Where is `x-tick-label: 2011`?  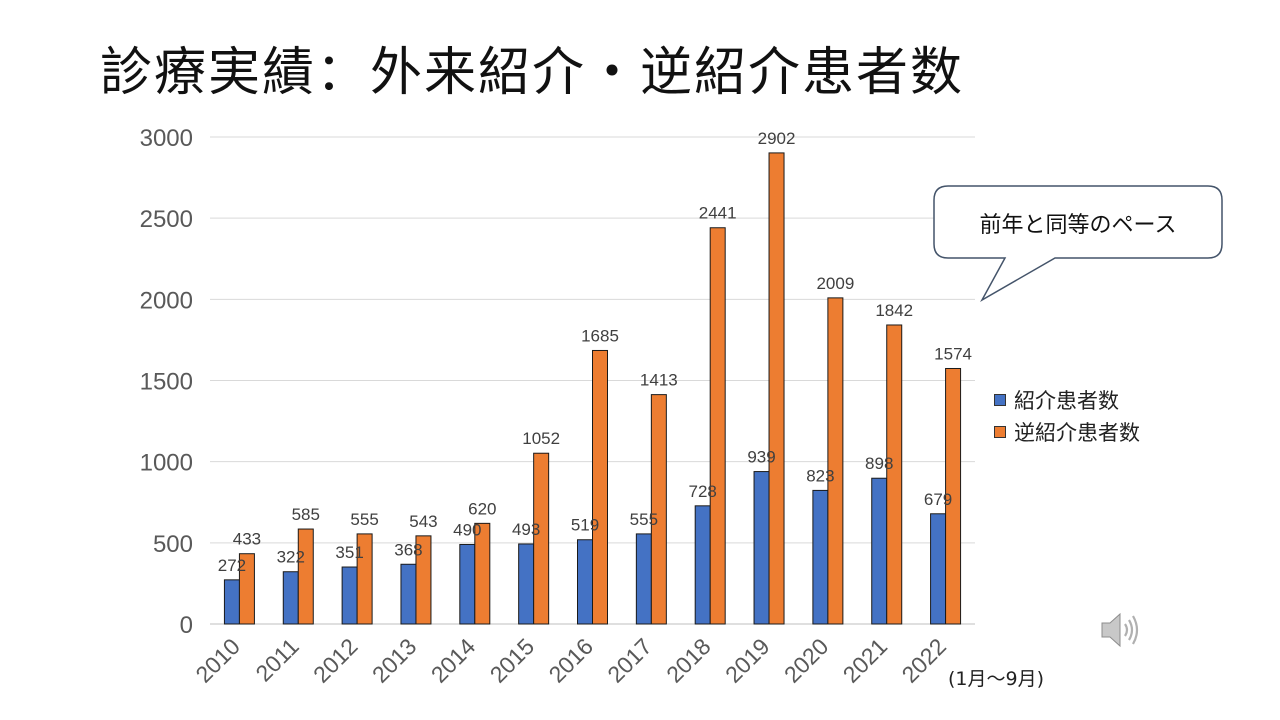
x-tick-label: 2011 is located at coordinates (276, 659).